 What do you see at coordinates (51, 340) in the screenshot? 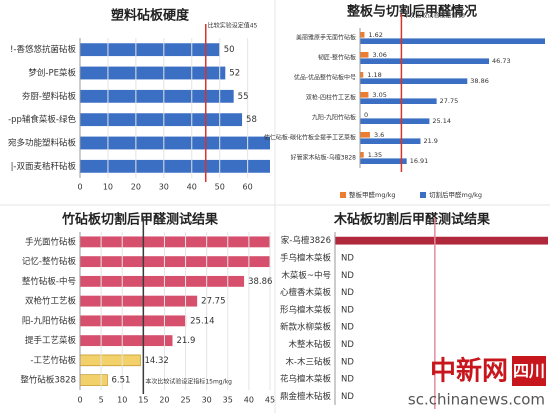
I see `y-tick-label: 提手工艺菜板` at bounding box center [51, 340].